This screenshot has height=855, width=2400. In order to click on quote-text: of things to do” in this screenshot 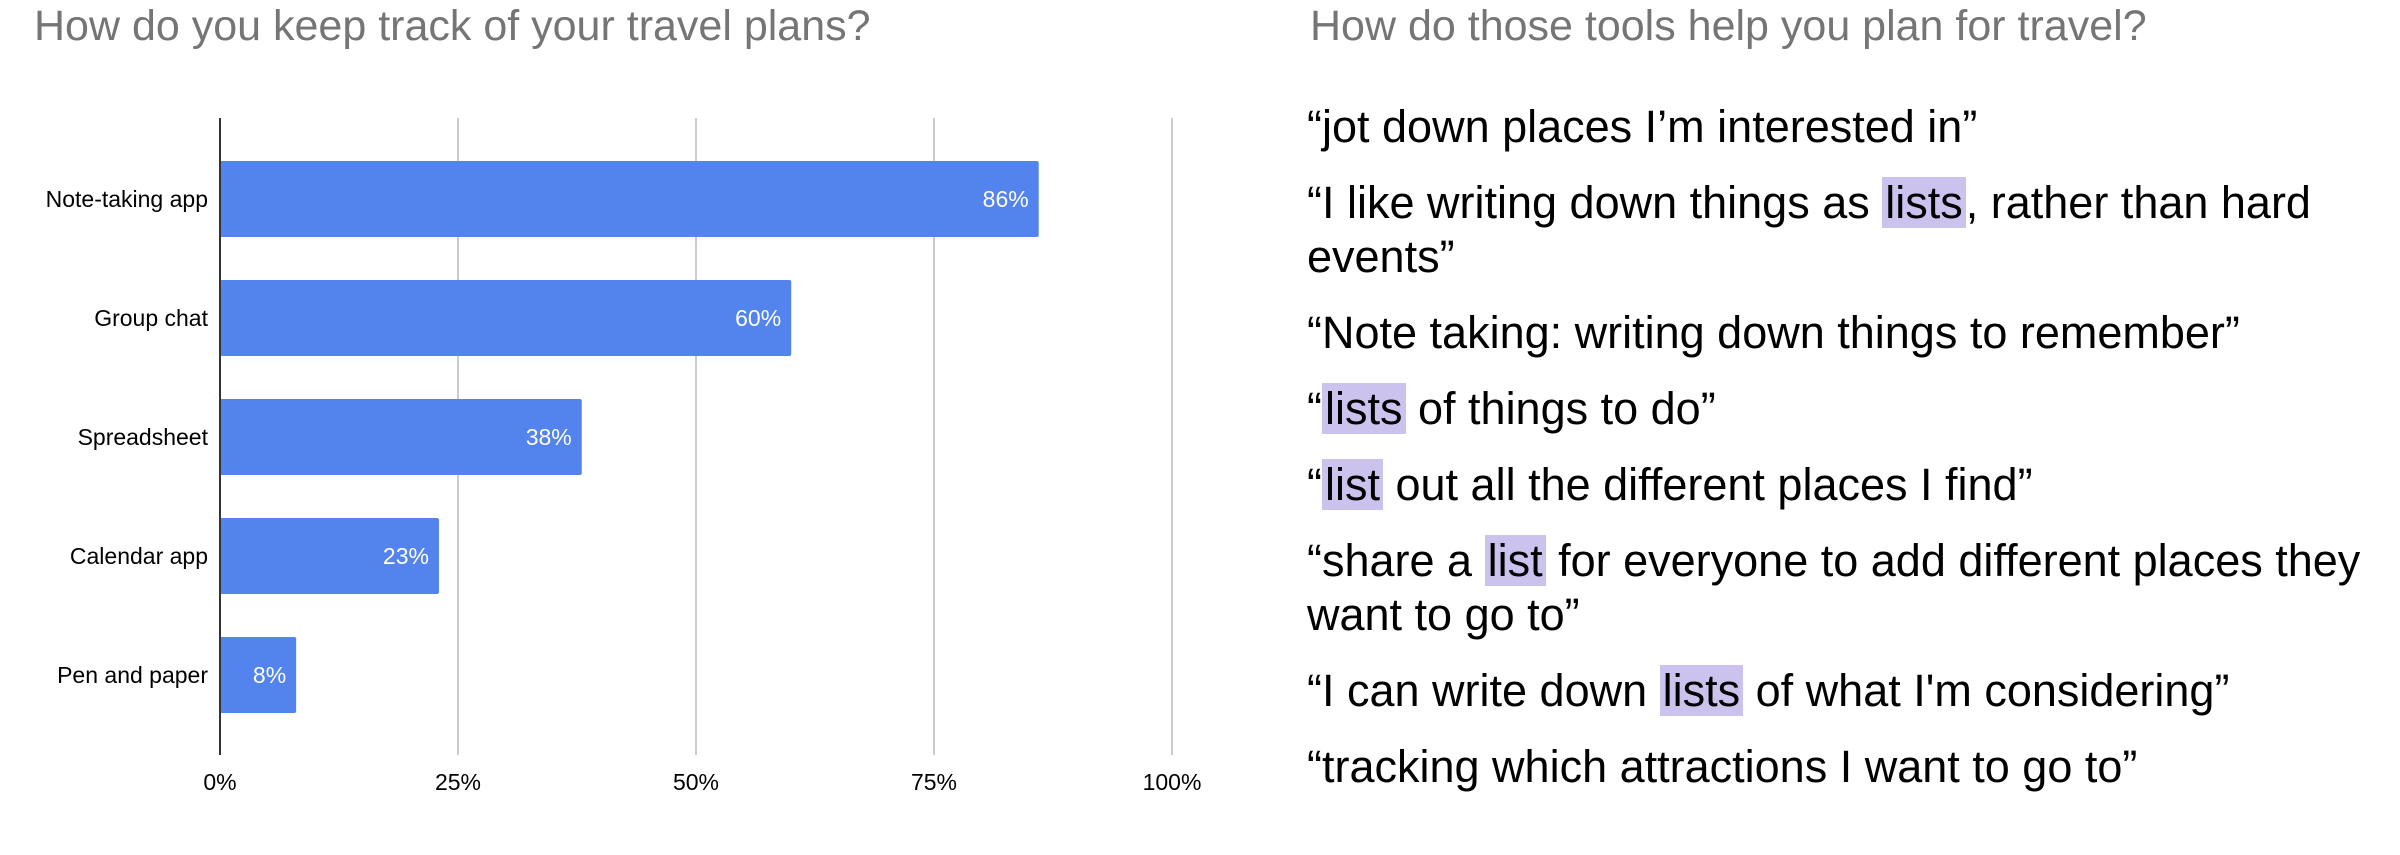, I will do `click(1560, 408)`.